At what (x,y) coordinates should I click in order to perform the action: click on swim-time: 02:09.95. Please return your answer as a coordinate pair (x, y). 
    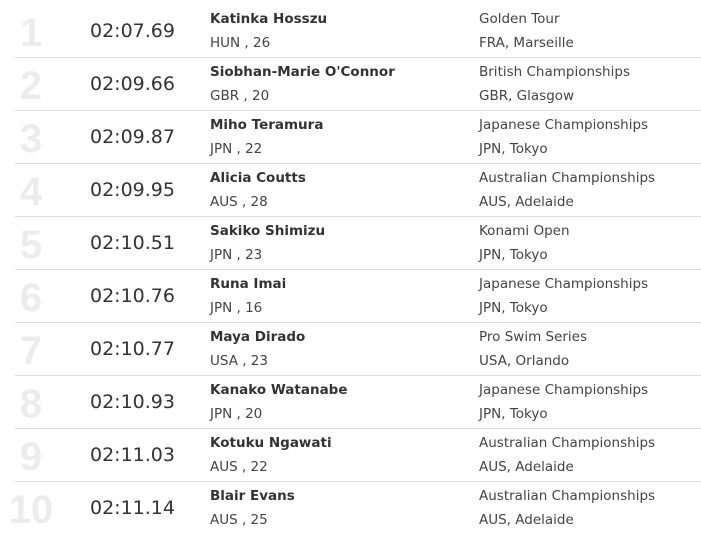
    Looking at the image, I should click on (132, 190).